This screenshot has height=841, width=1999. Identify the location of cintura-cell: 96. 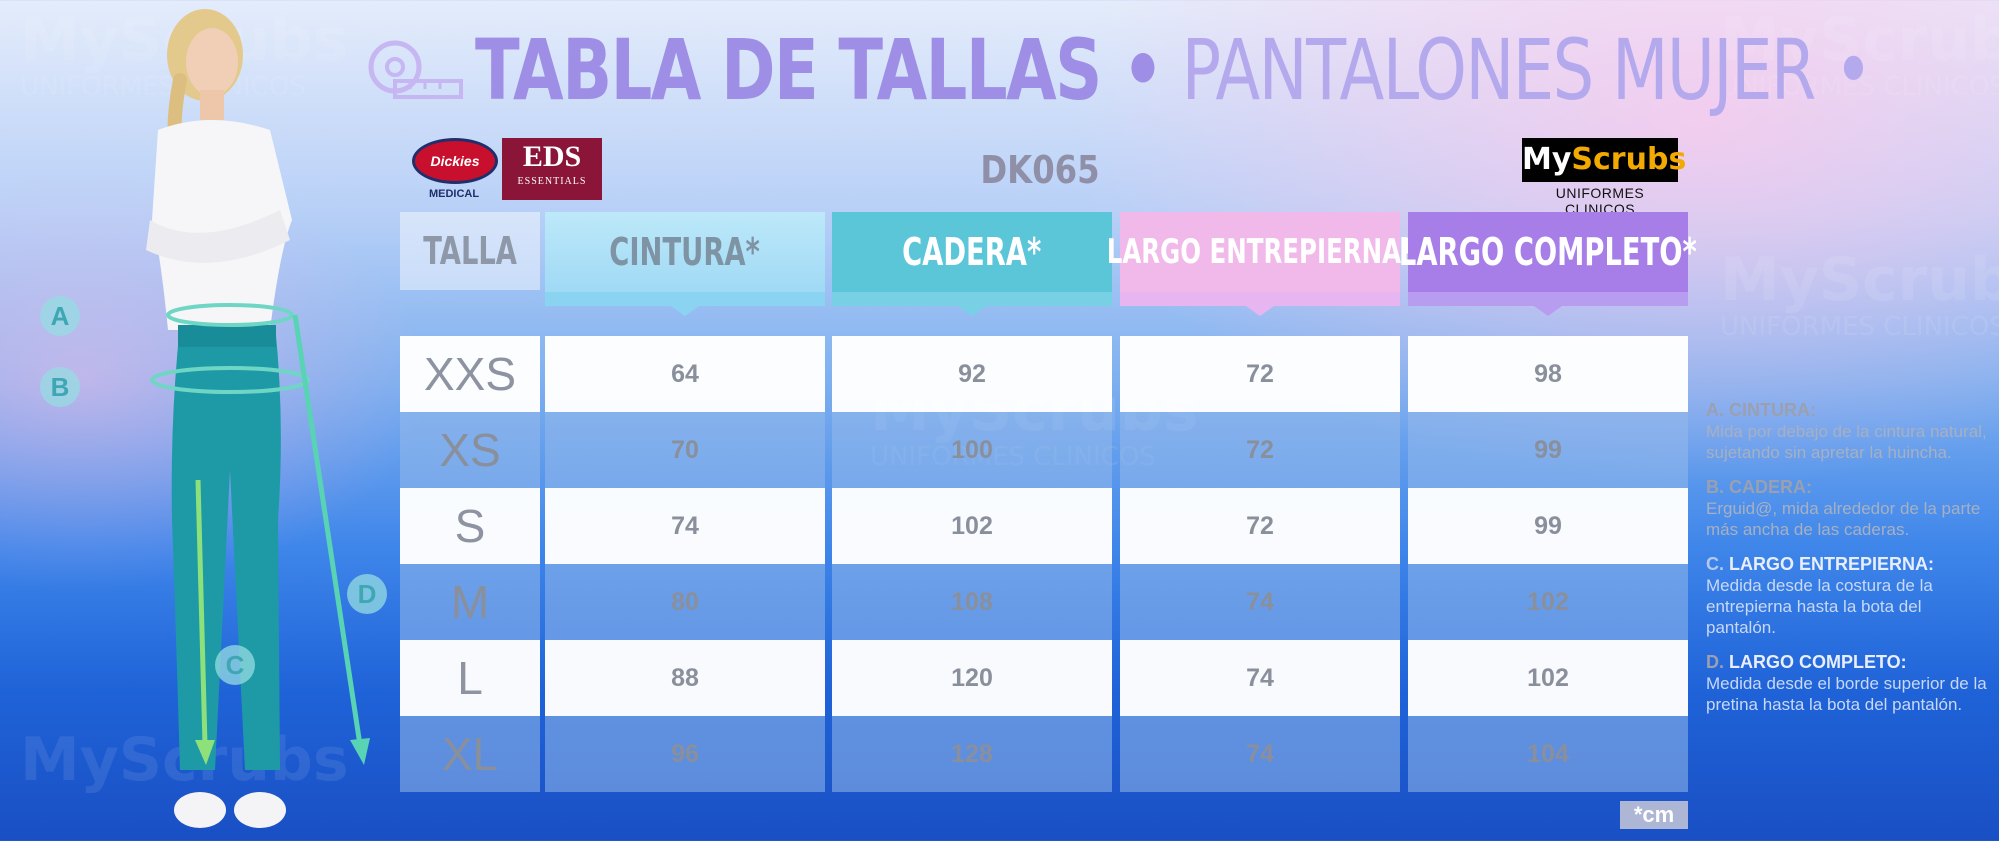
(685, 754).